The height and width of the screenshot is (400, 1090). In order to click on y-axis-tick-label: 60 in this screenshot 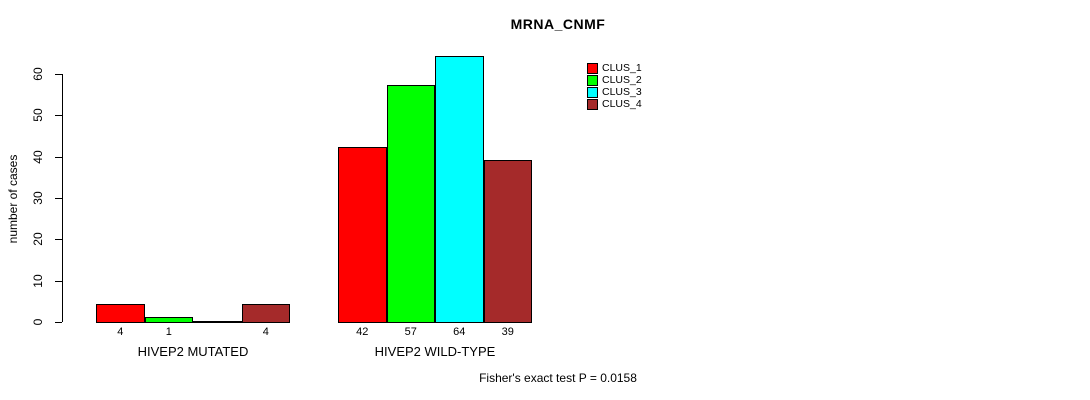, I will do `click(38, 74)`.